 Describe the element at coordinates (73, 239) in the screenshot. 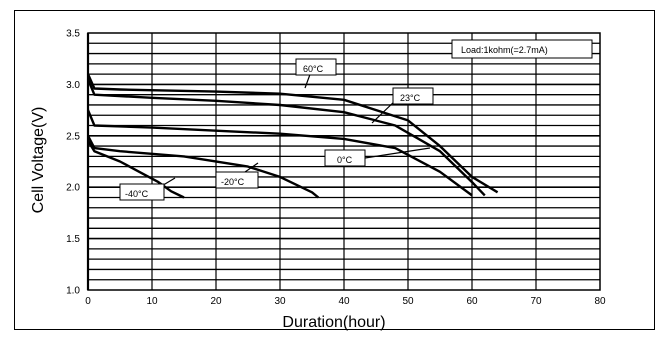

I see `y-tick-label: 1.5` at that location.